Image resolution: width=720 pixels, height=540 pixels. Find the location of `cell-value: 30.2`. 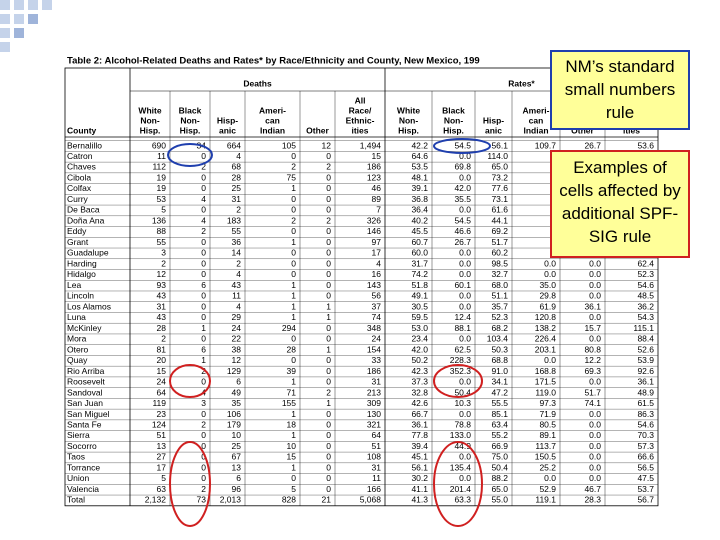

cell-value: 30.2 is located at coordinates (419, 478).